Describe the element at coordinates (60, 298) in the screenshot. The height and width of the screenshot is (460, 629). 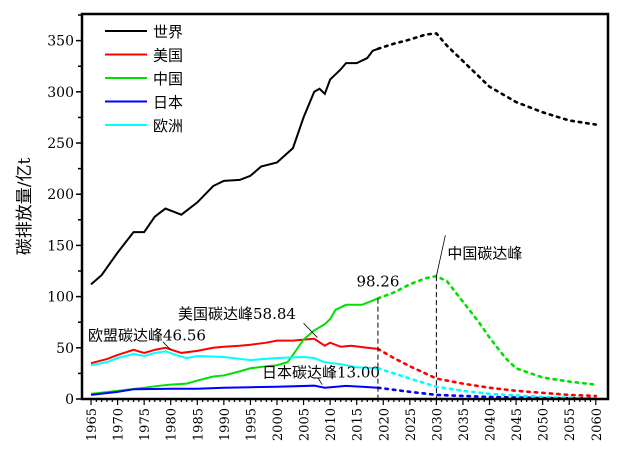
I see `y-tick-label: 100` at that location.